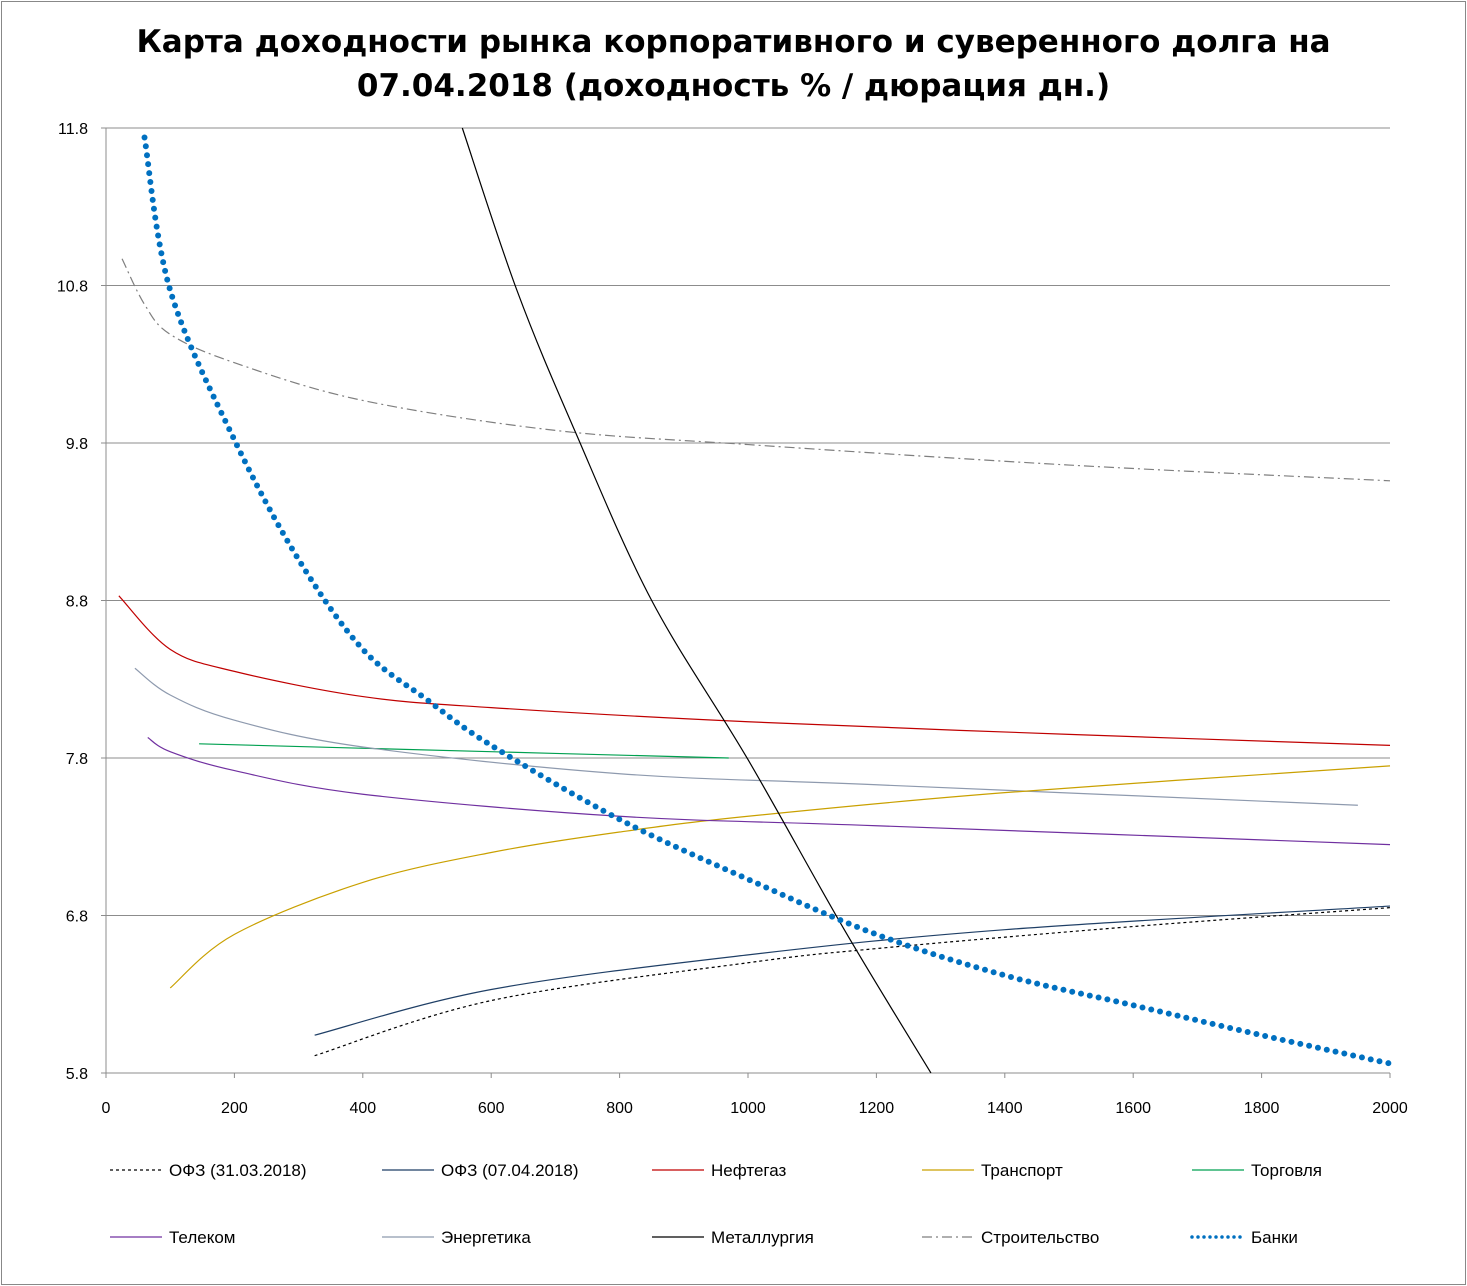 The height and width of the screenshot is (1286, 1467). I want to click on x-tick-label: 400, so click(362, 1108).